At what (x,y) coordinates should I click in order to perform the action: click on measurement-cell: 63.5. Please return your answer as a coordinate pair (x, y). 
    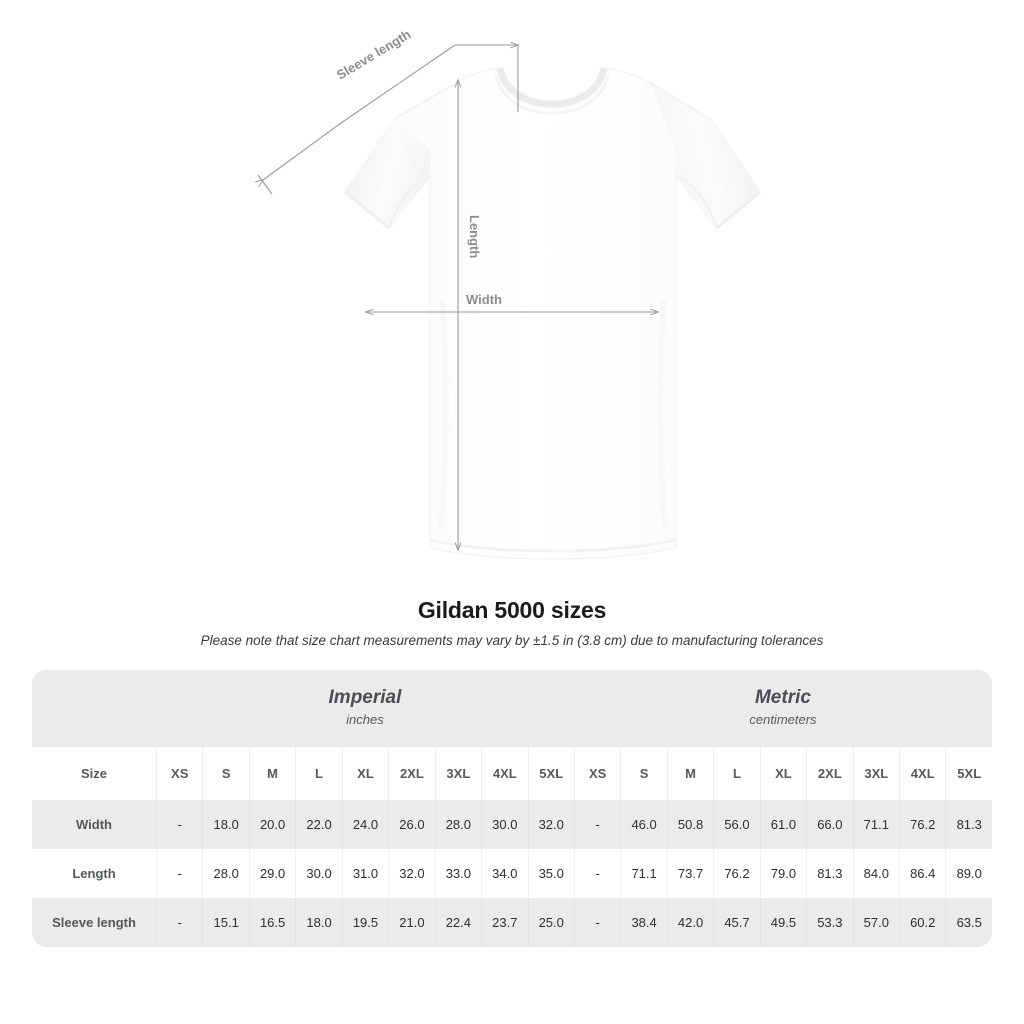
    Looking at the image, I should click on (968, 922).